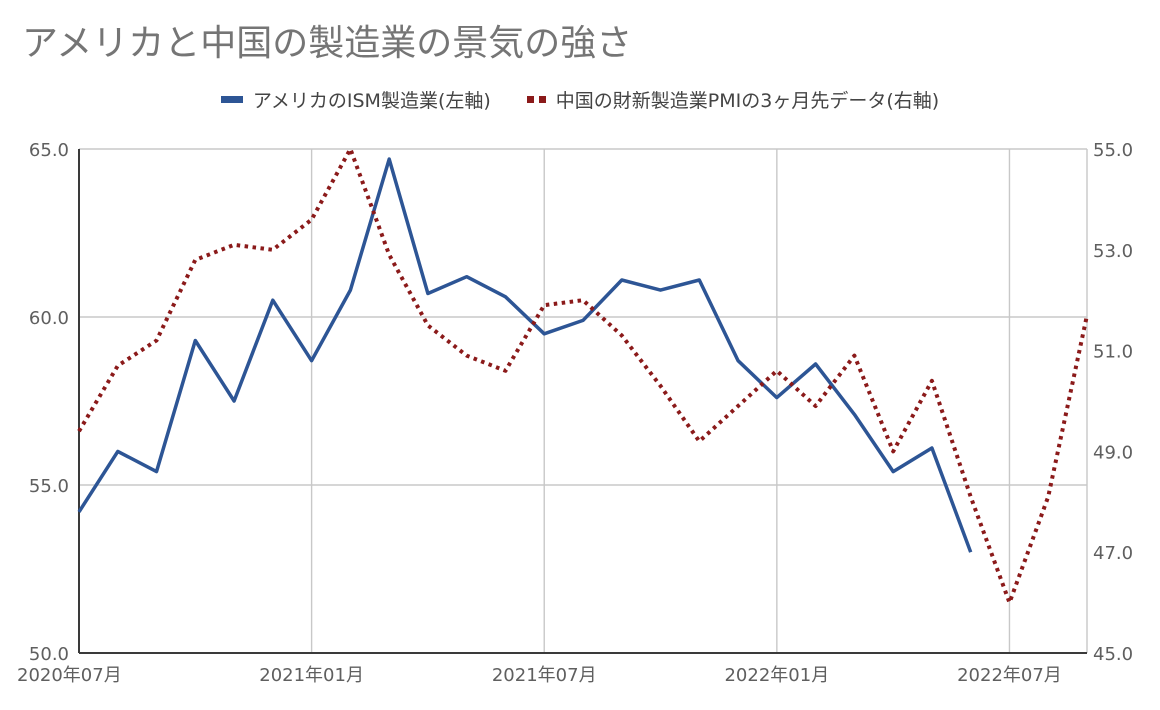 Image resolution: width=1160 pixels, height=710 pixels. I want to click on x-tick-label: 2021年01月, so click(311, 675).